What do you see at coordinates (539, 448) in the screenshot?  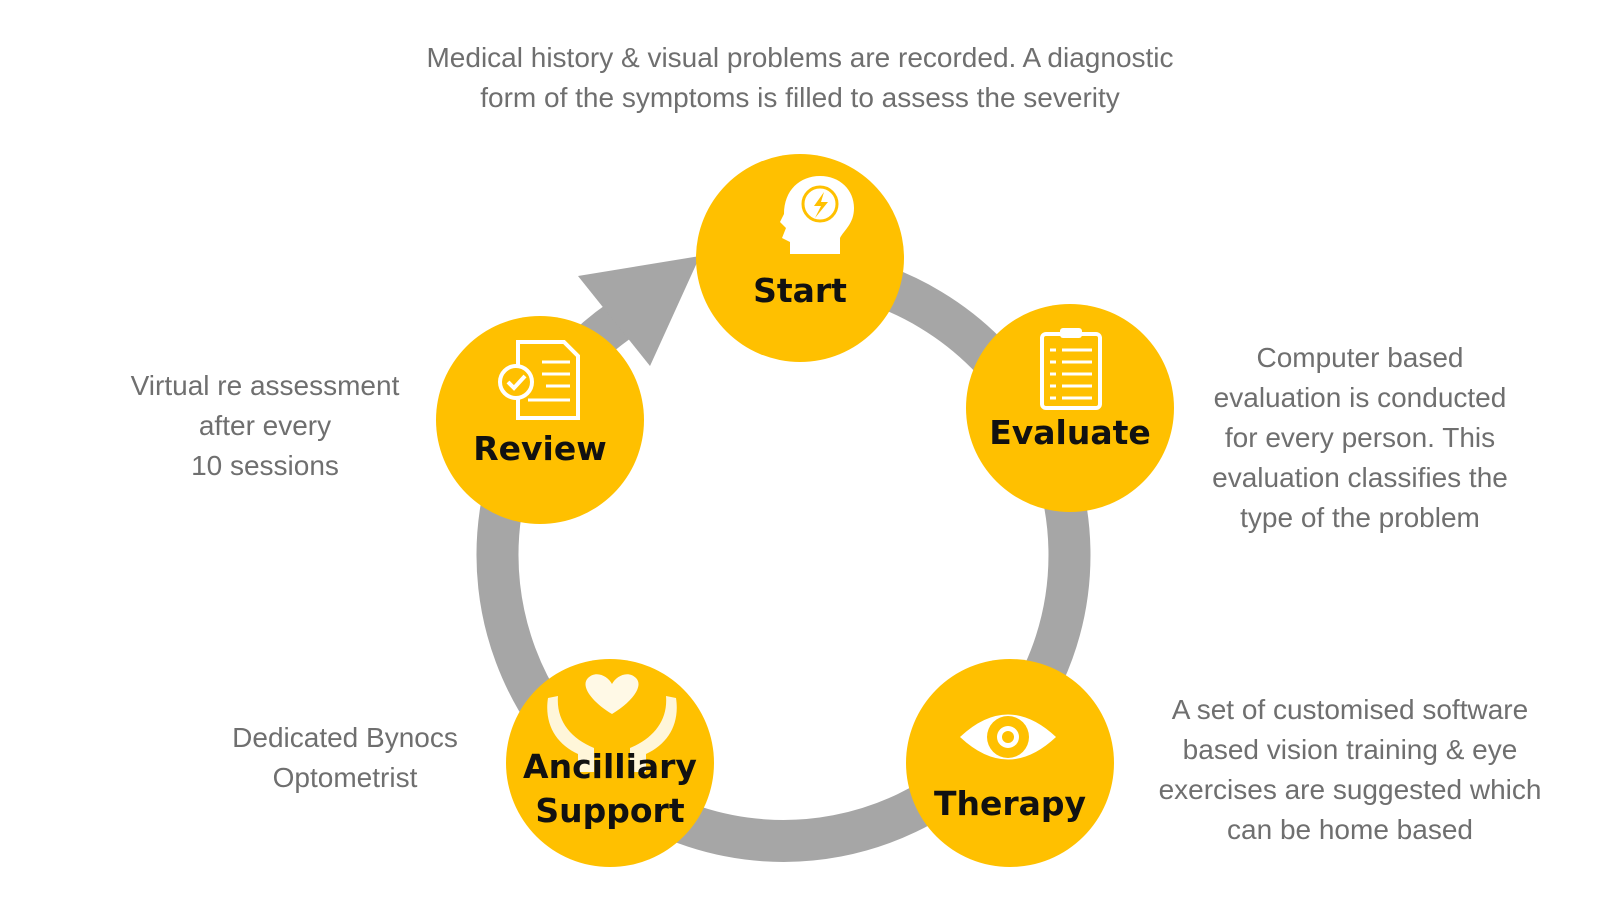 I see `node-review-label: Review` at bounding box center [539, 448].